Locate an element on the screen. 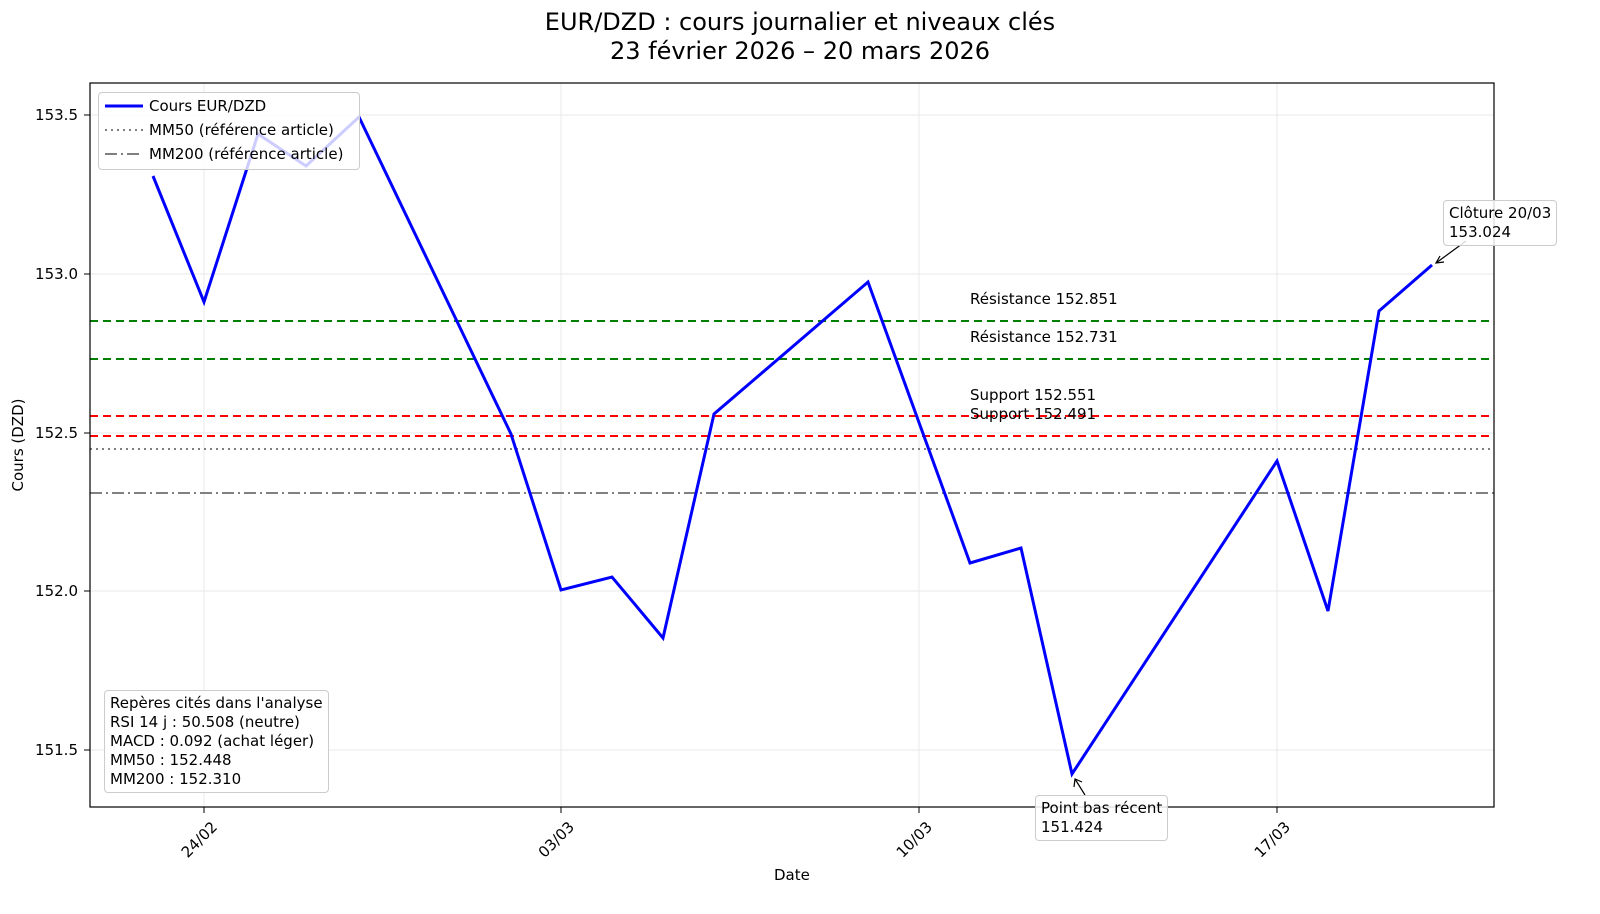  y-tick-label: 152.0 is located at coordinates (56, 591).